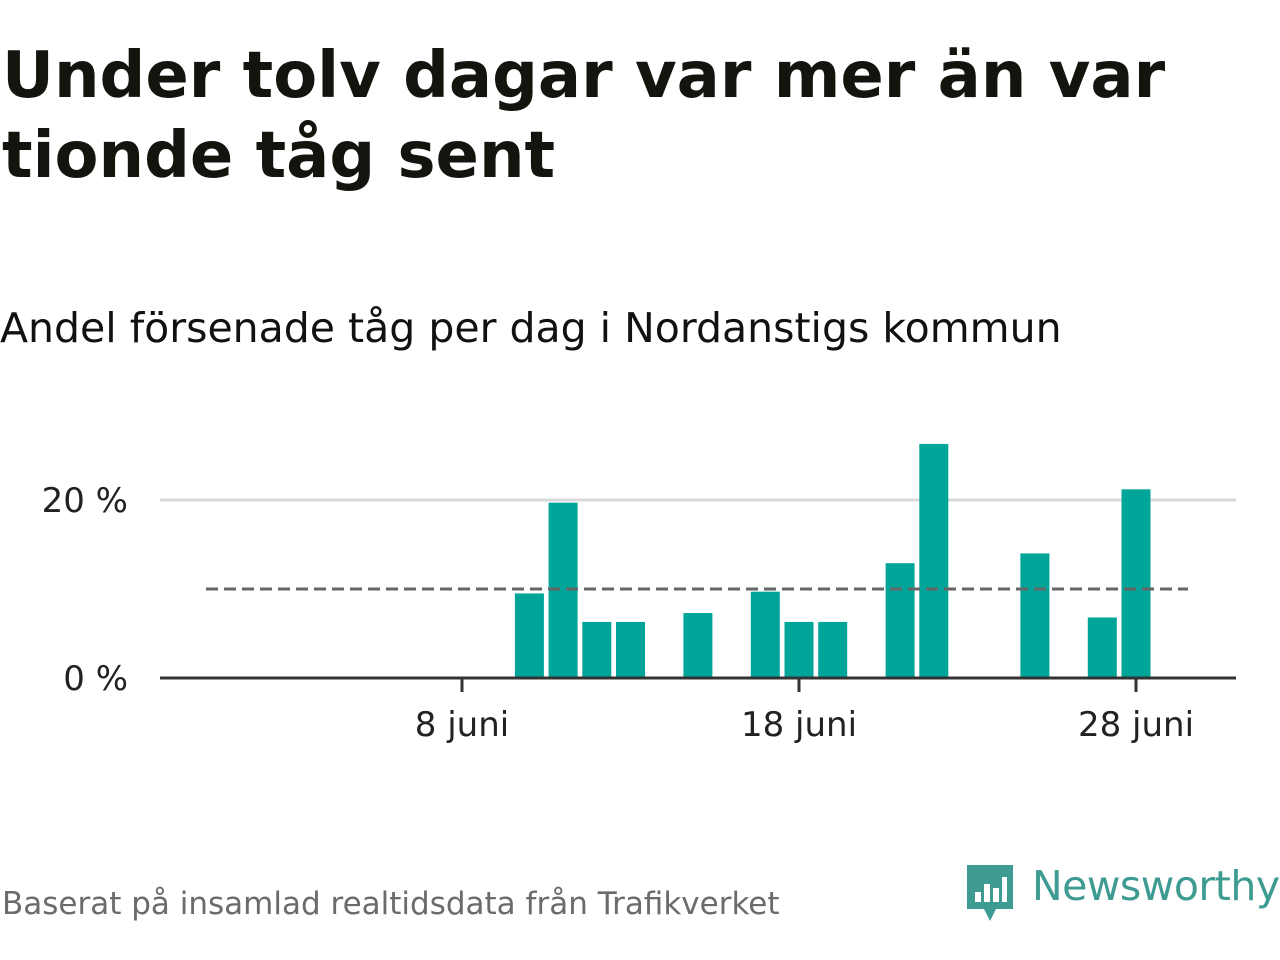  I want to click on y-tick-label: 0 %, so click(95, 679).